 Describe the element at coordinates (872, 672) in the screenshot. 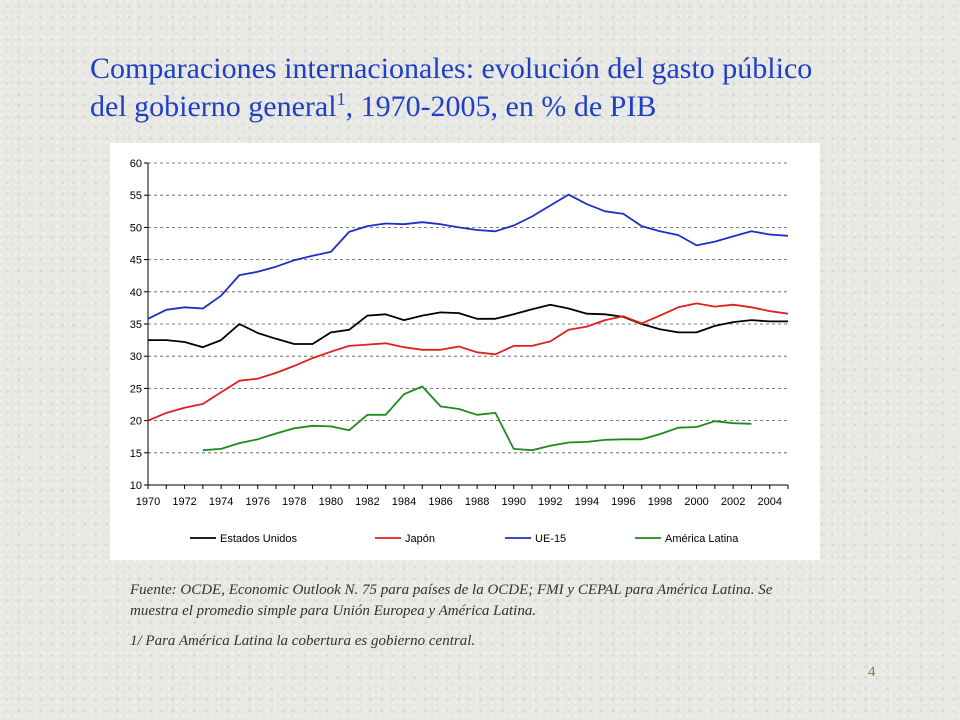

I see `page-number: 4` at that location.